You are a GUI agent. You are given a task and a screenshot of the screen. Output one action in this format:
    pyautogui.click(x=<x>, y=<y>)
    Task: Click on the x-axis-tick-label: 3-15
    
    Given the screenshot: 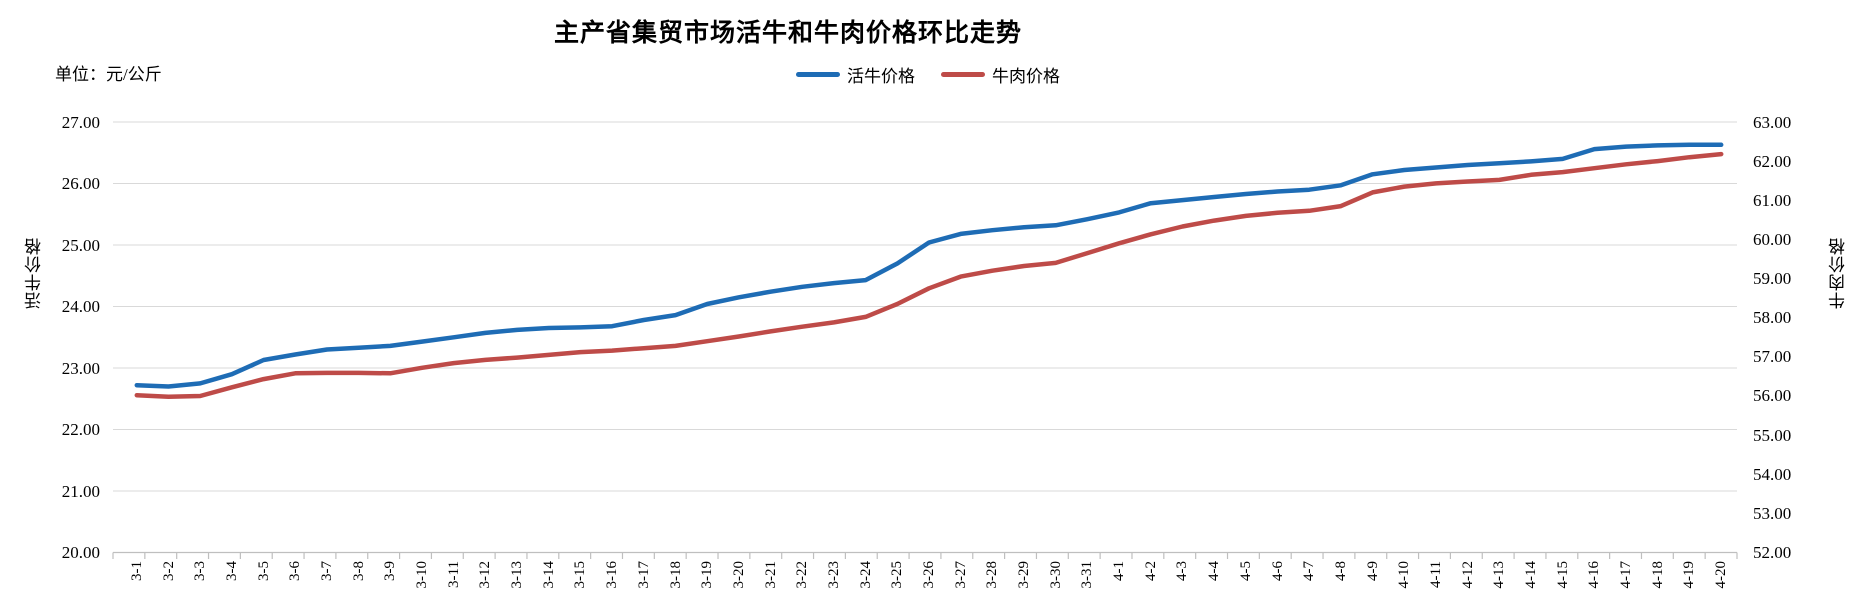 What is the action you would take?
    pyautogui.click(x=580, y=575)
    